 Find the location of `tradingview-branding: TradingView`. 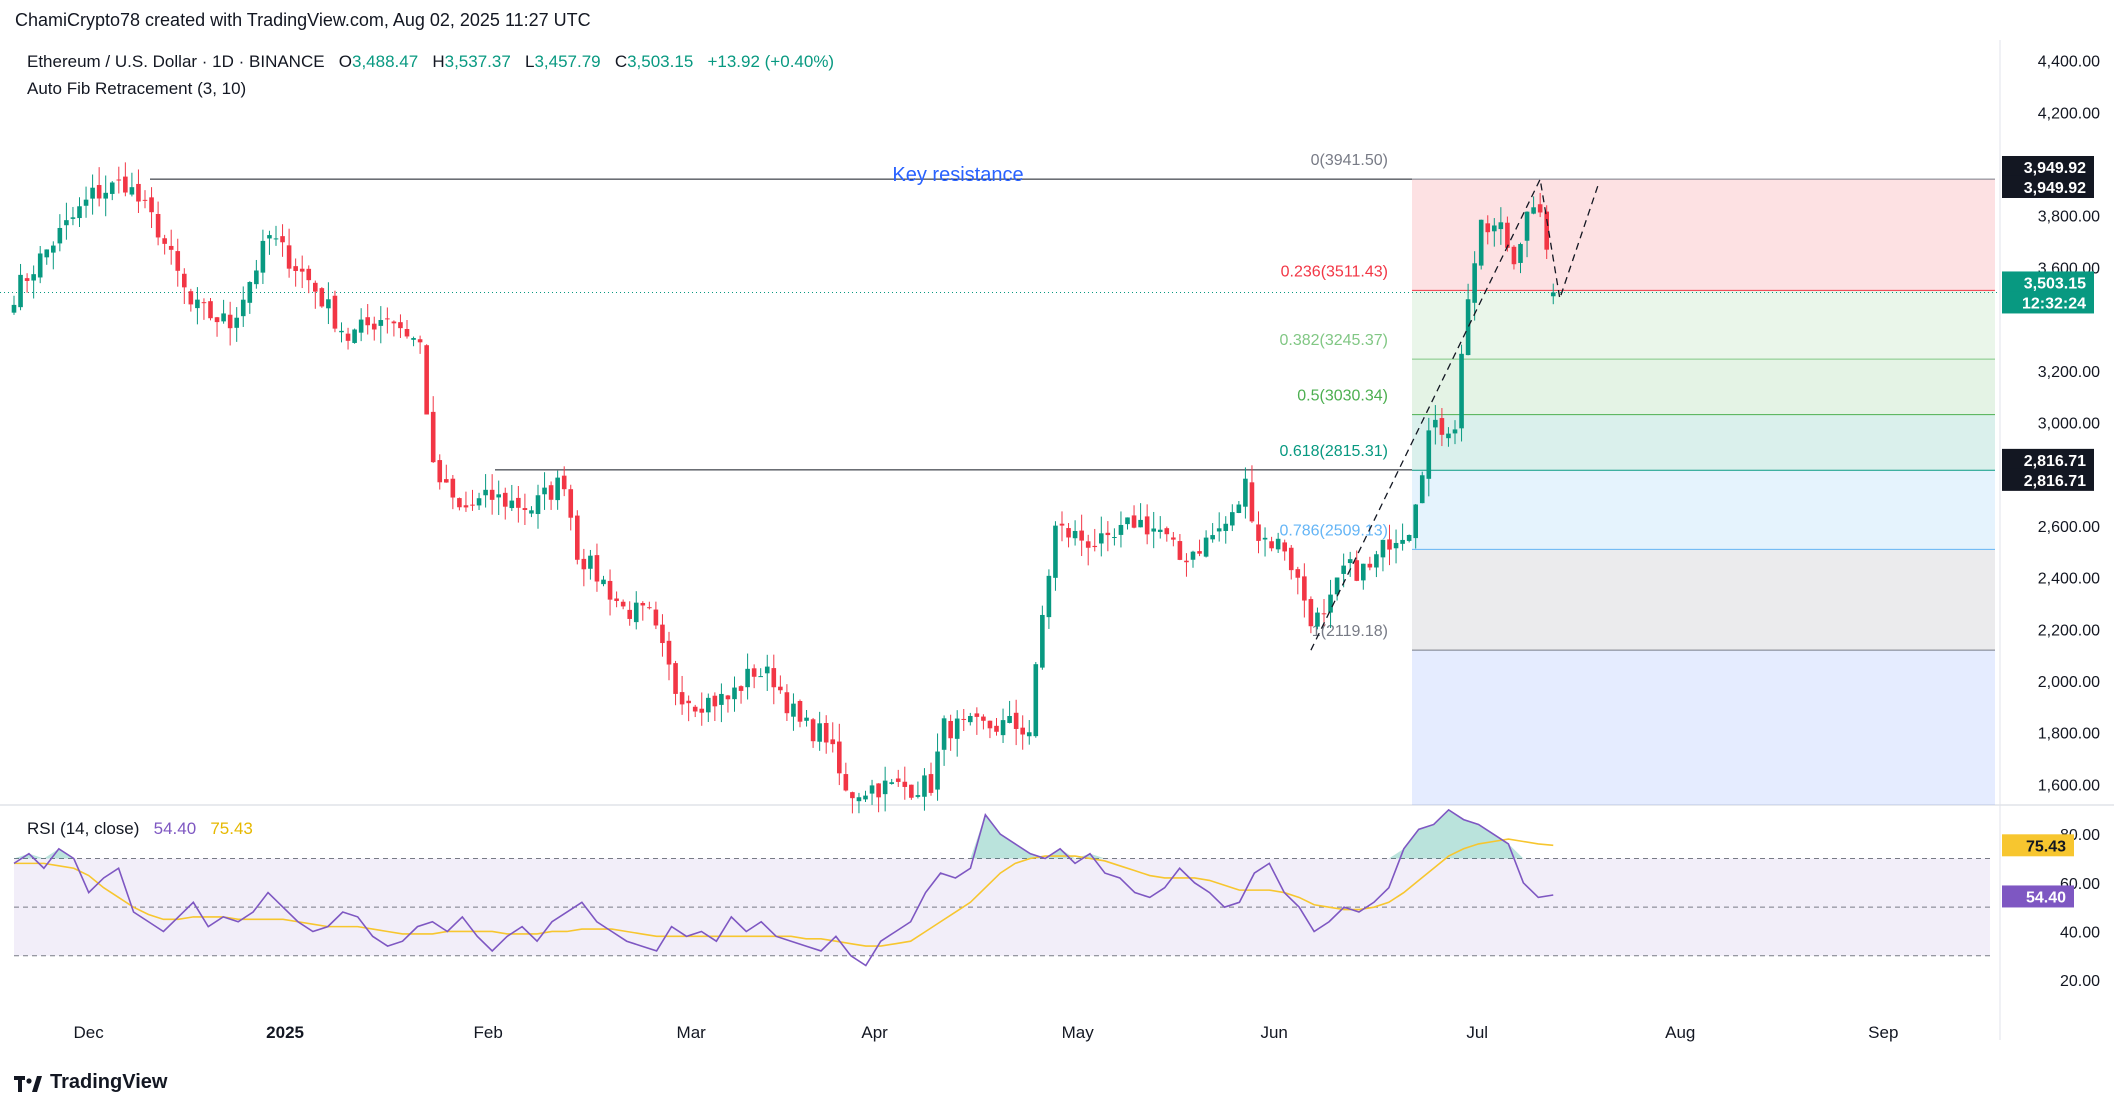

tradingview-branding: TradingView is located at coordinates (90, 1082).